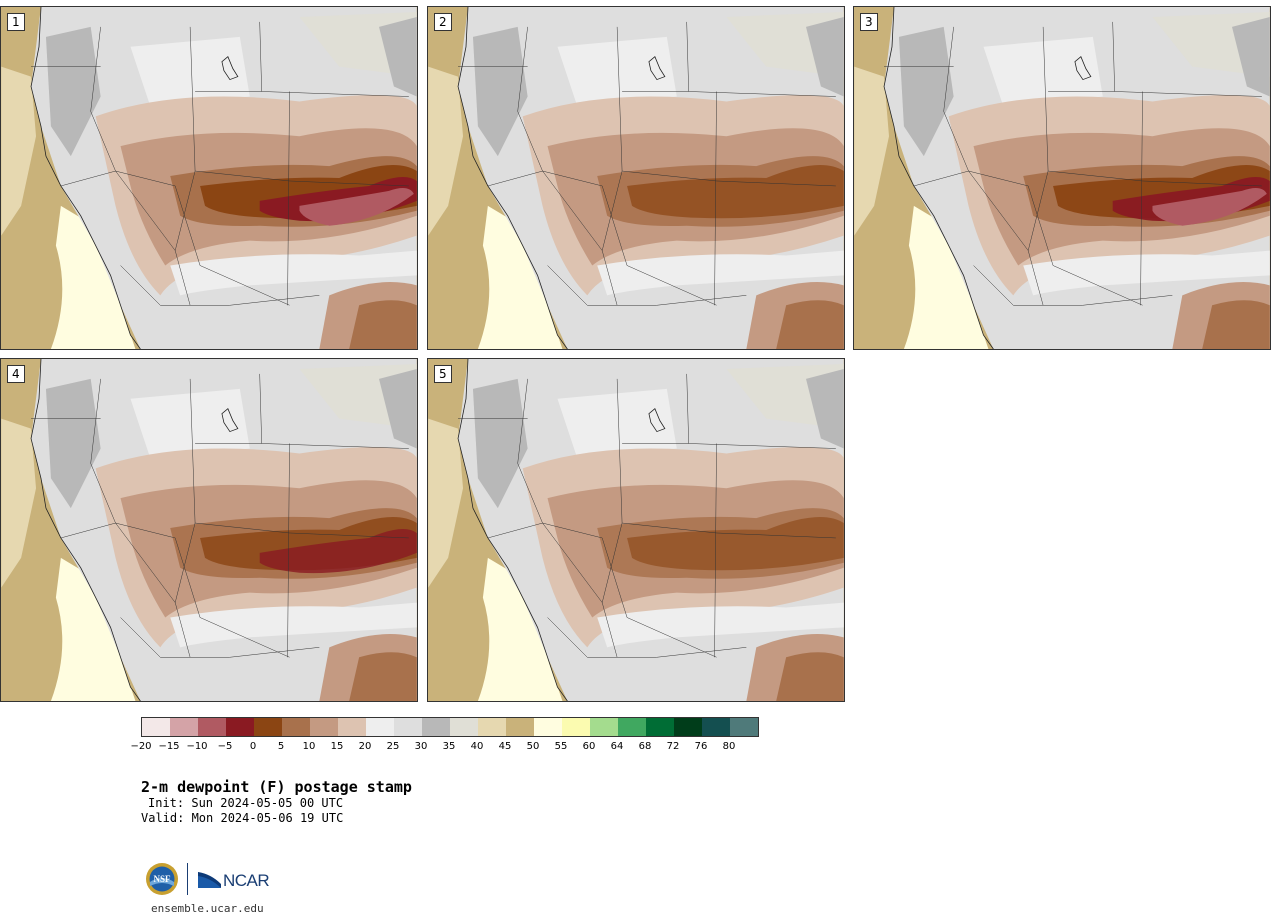 The width and height of the screenshot is (1280, 920). Describe the element at coordinates (701, 746) in the screenshot. I see `colorbar-tick-label: 76` at that location.